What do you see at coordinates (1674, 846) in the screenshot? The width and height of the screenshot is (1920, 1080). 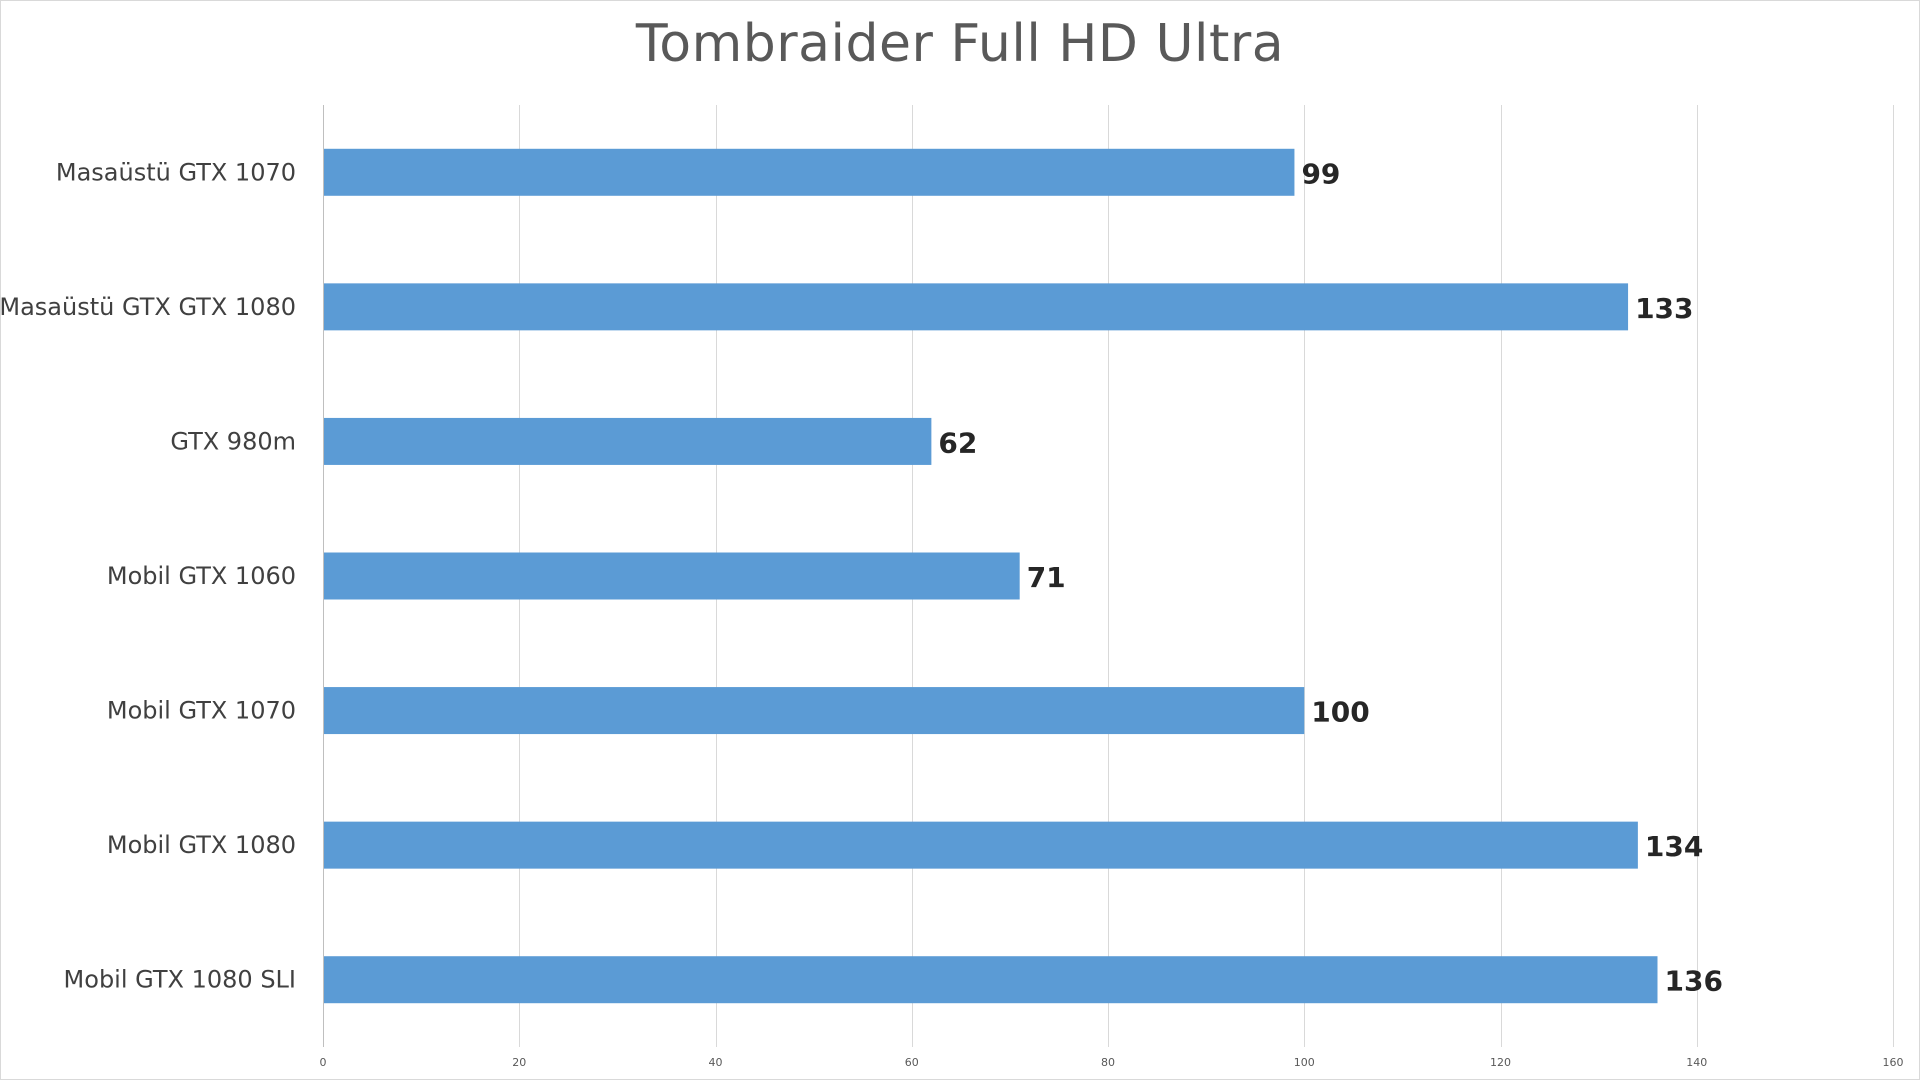 I see `data-label: 134` at bounding box center [1674, 846].